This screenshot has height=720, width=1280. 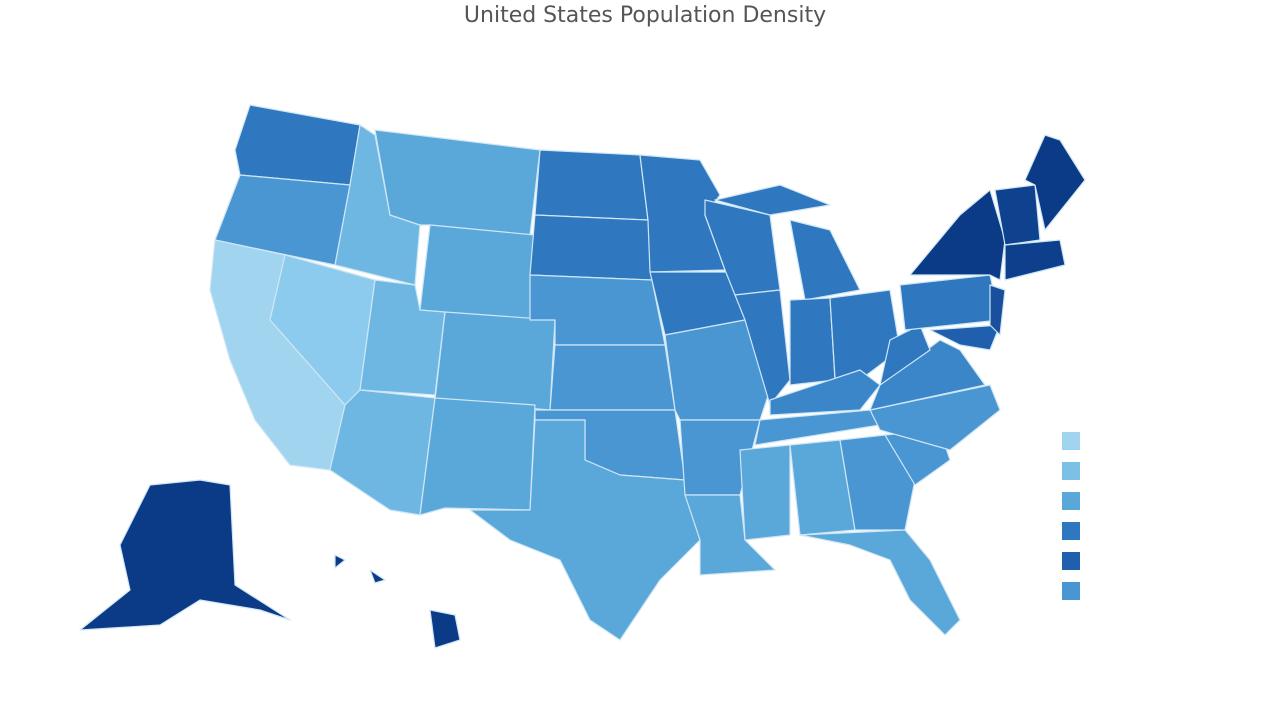 I want to click on legend, so click(x=1071, y=516).